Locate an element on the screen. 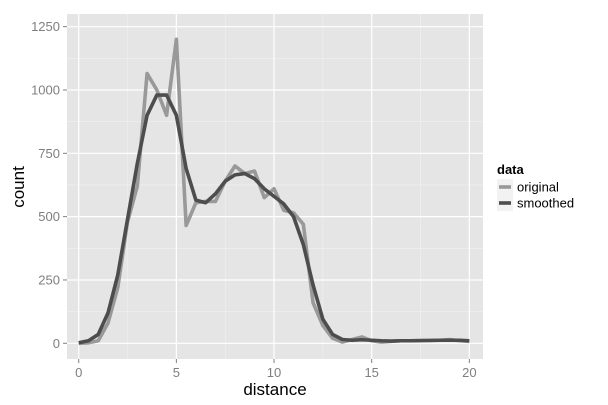 The image size is (608, 405). x-tick-label: 0 is located at coordinates (78, 372).